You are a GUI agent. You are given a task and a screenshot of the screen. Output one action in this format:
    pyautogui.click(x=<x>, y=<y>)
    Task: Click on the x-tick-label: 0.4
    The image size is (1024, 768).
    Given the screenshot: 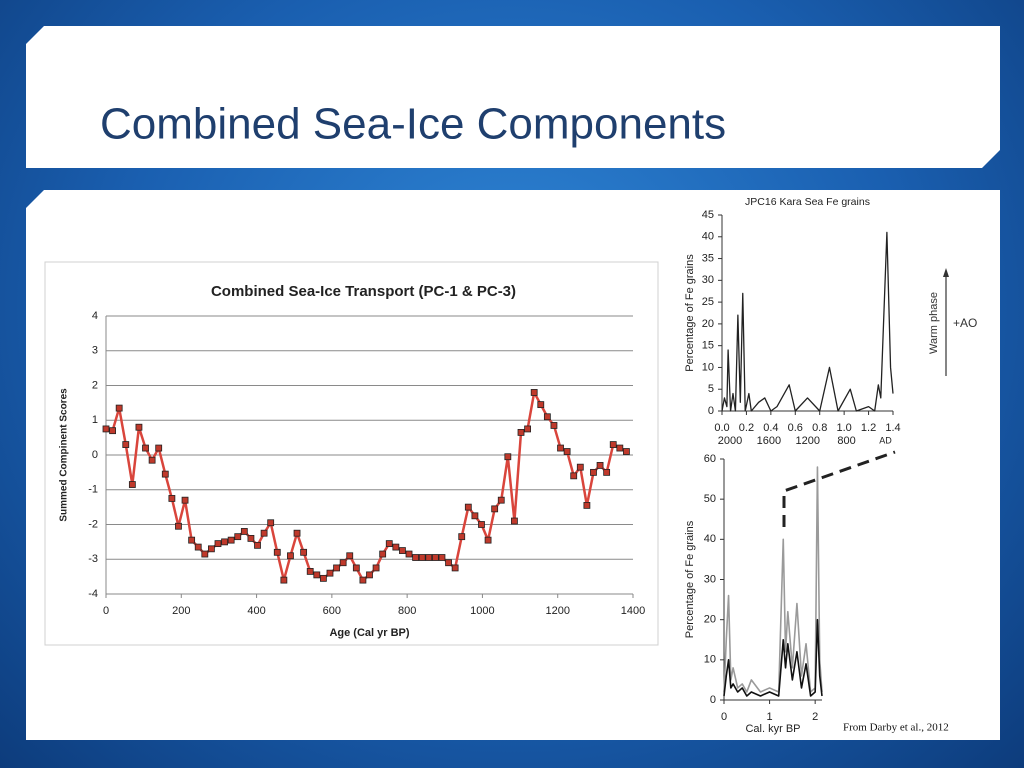 What is the action you would take?
    pyautogui.click(x=770, y=428)
    